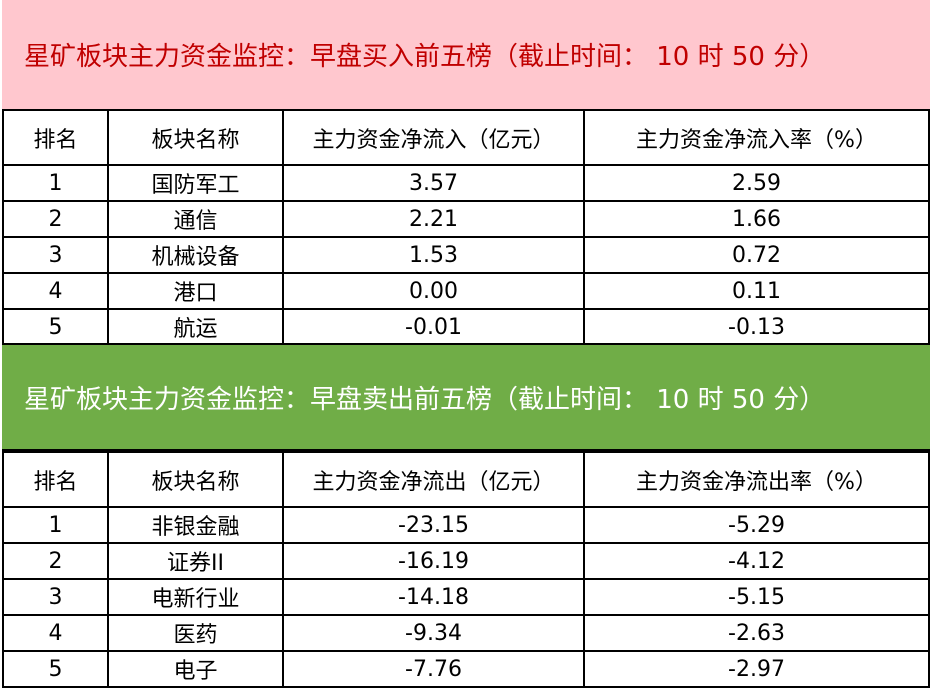 The width and height of the screenshot is (930, 688). Describe the element at coordinates (195, 597) in the screenshot. I see `cell-sector-name: 电新行业` at that location.